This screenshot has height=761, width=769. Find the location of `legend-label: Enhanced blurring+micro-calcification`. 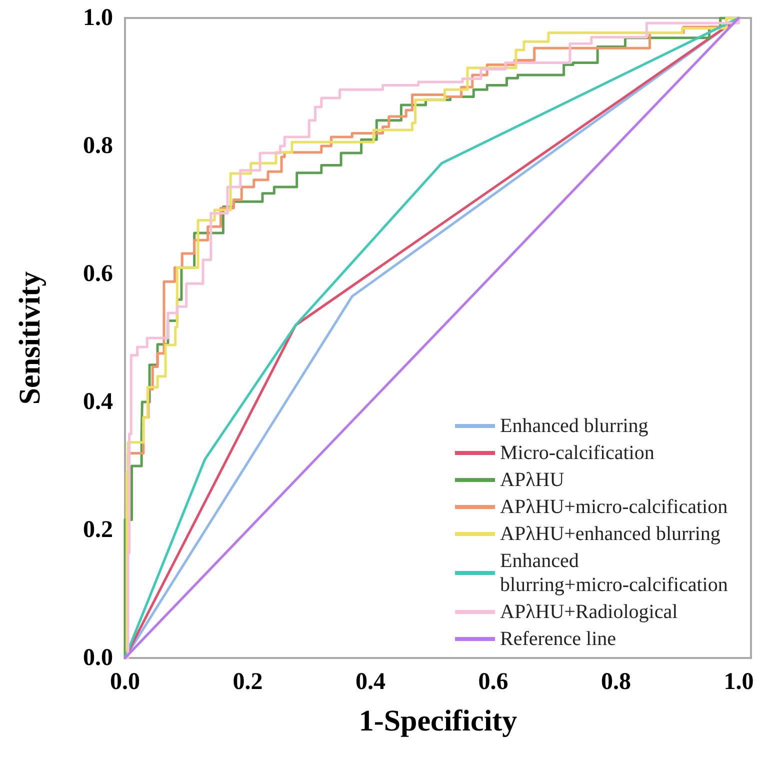

legend-label: Enhanced blurring+micro-calcification is located at coordinates (614, 573).